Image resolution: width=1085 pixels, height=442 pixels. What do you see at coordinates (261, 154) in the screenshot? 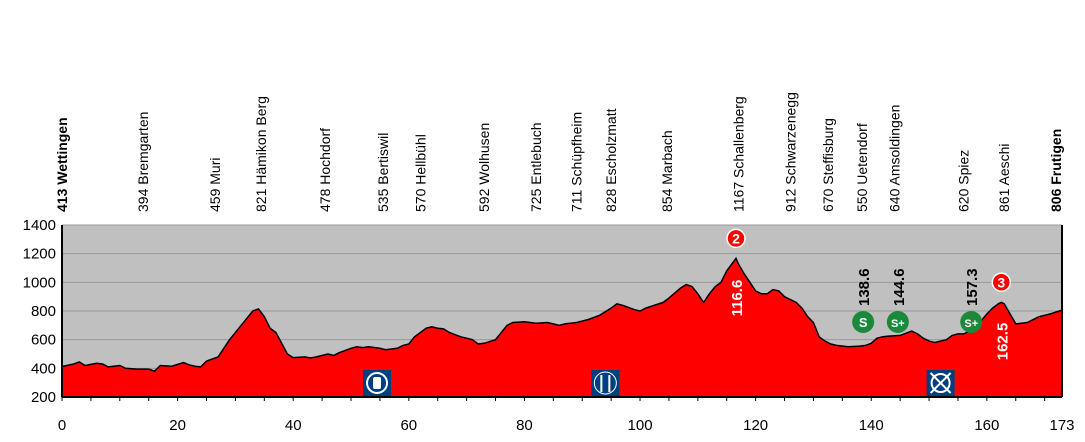
I see `town-label: 821 Hämikon Berg` at bounding box center [261, 154].